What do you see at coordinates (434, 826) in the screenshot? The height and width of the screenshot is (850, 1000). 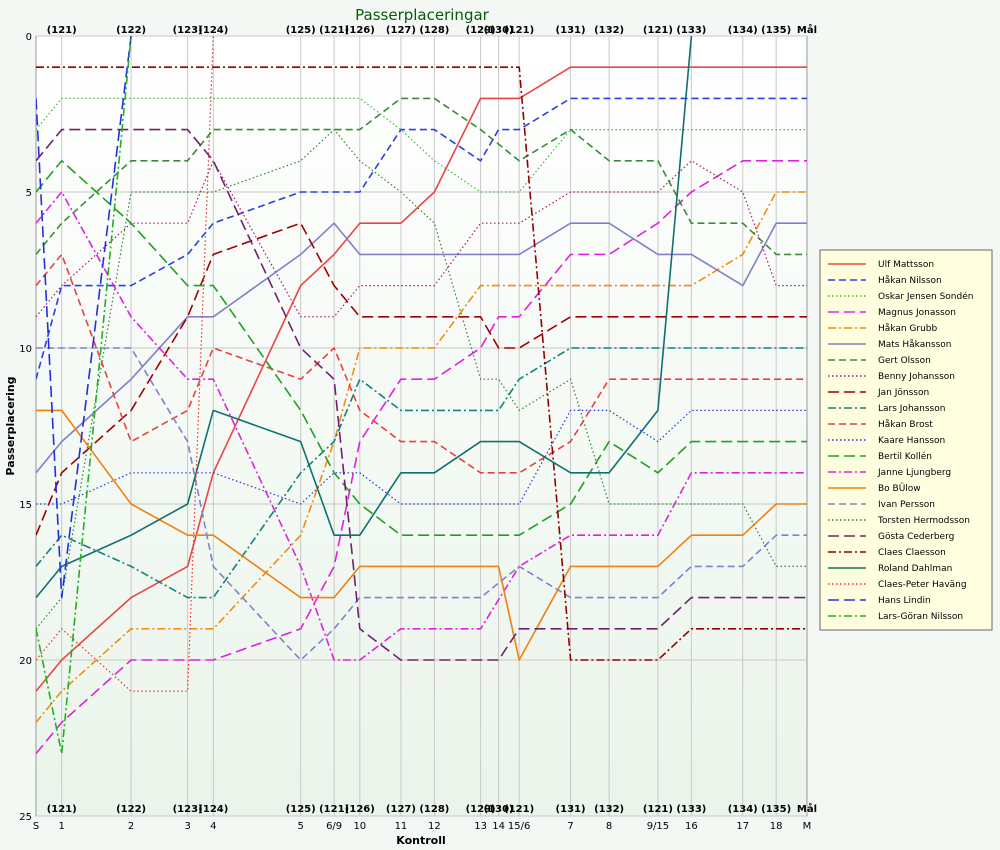 I see `x-tick-label: 12` at bounding box center [434, 826].